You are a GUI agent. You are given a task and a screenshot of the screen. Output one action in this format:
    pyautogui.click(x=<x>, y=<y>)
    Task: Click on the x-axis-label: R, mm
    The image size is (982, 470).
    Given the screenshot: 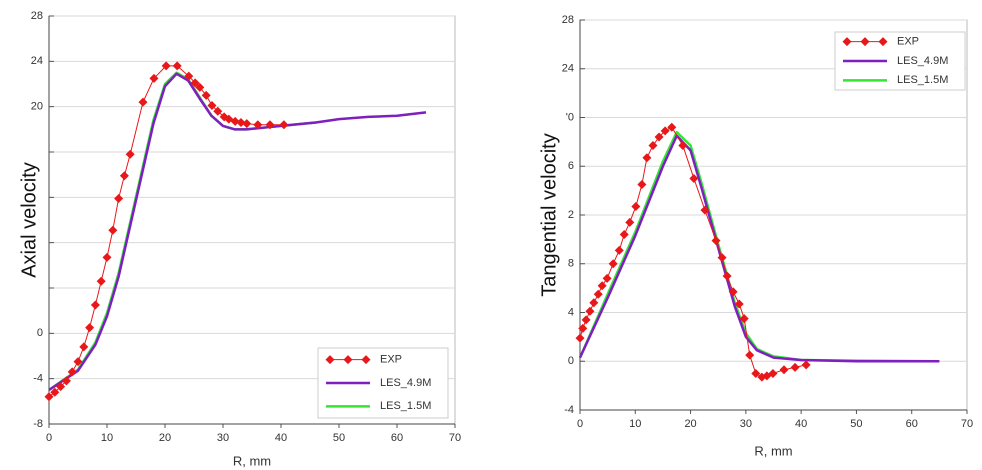 What is the action you would take?
    pyautogui.click(x=252, y=460)
    